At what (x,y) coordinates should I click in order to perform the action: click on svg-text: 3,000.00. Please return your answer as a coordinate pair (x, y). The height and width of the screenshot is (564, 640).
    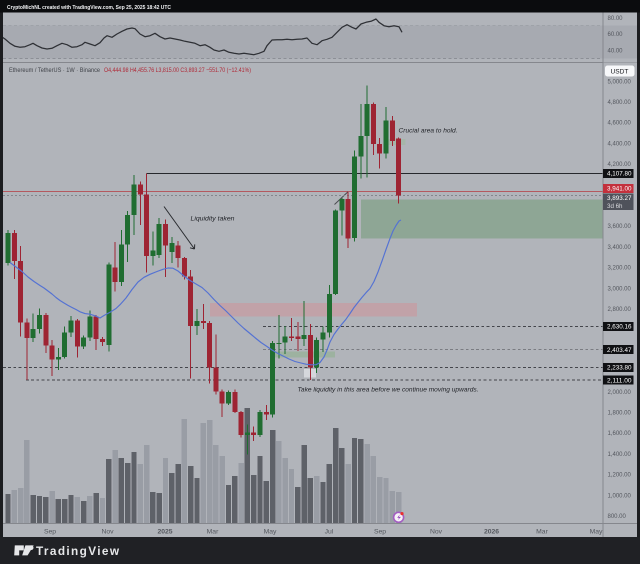
    Looking at the image, I should click on (620, 289).